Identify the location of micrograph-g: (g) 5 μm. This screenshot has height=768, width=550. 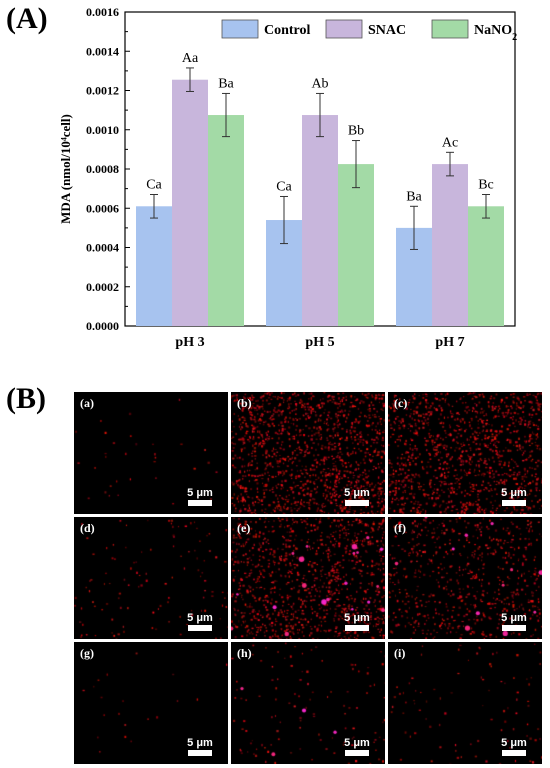
(151, 703).